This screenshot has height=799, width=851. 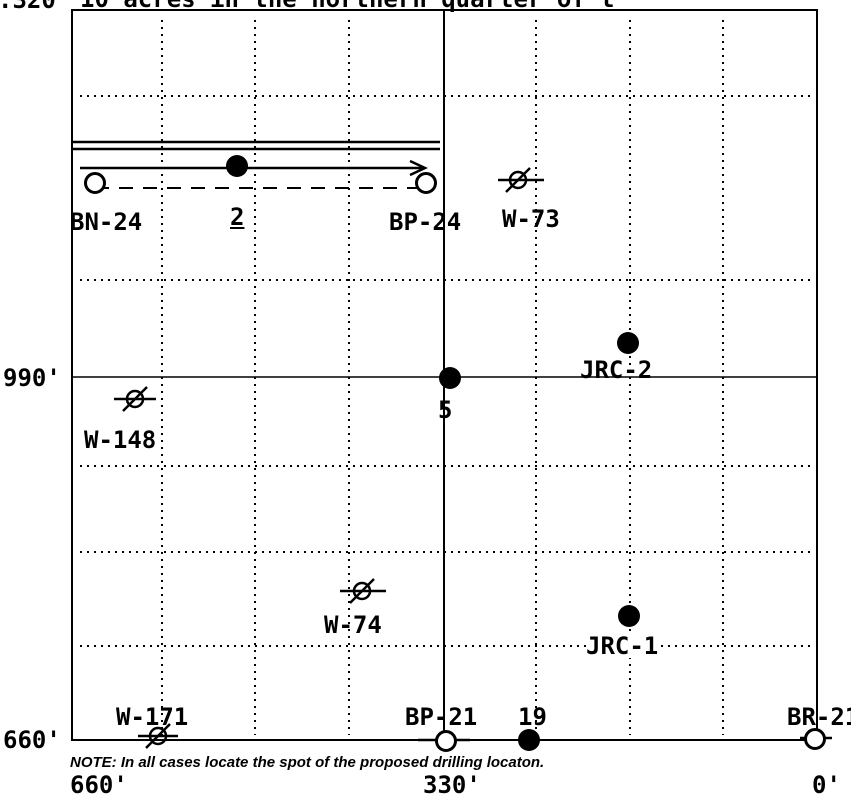 I want to click on header-text: 10 acres in the northern quarter of t, so click(x=347, y=5).